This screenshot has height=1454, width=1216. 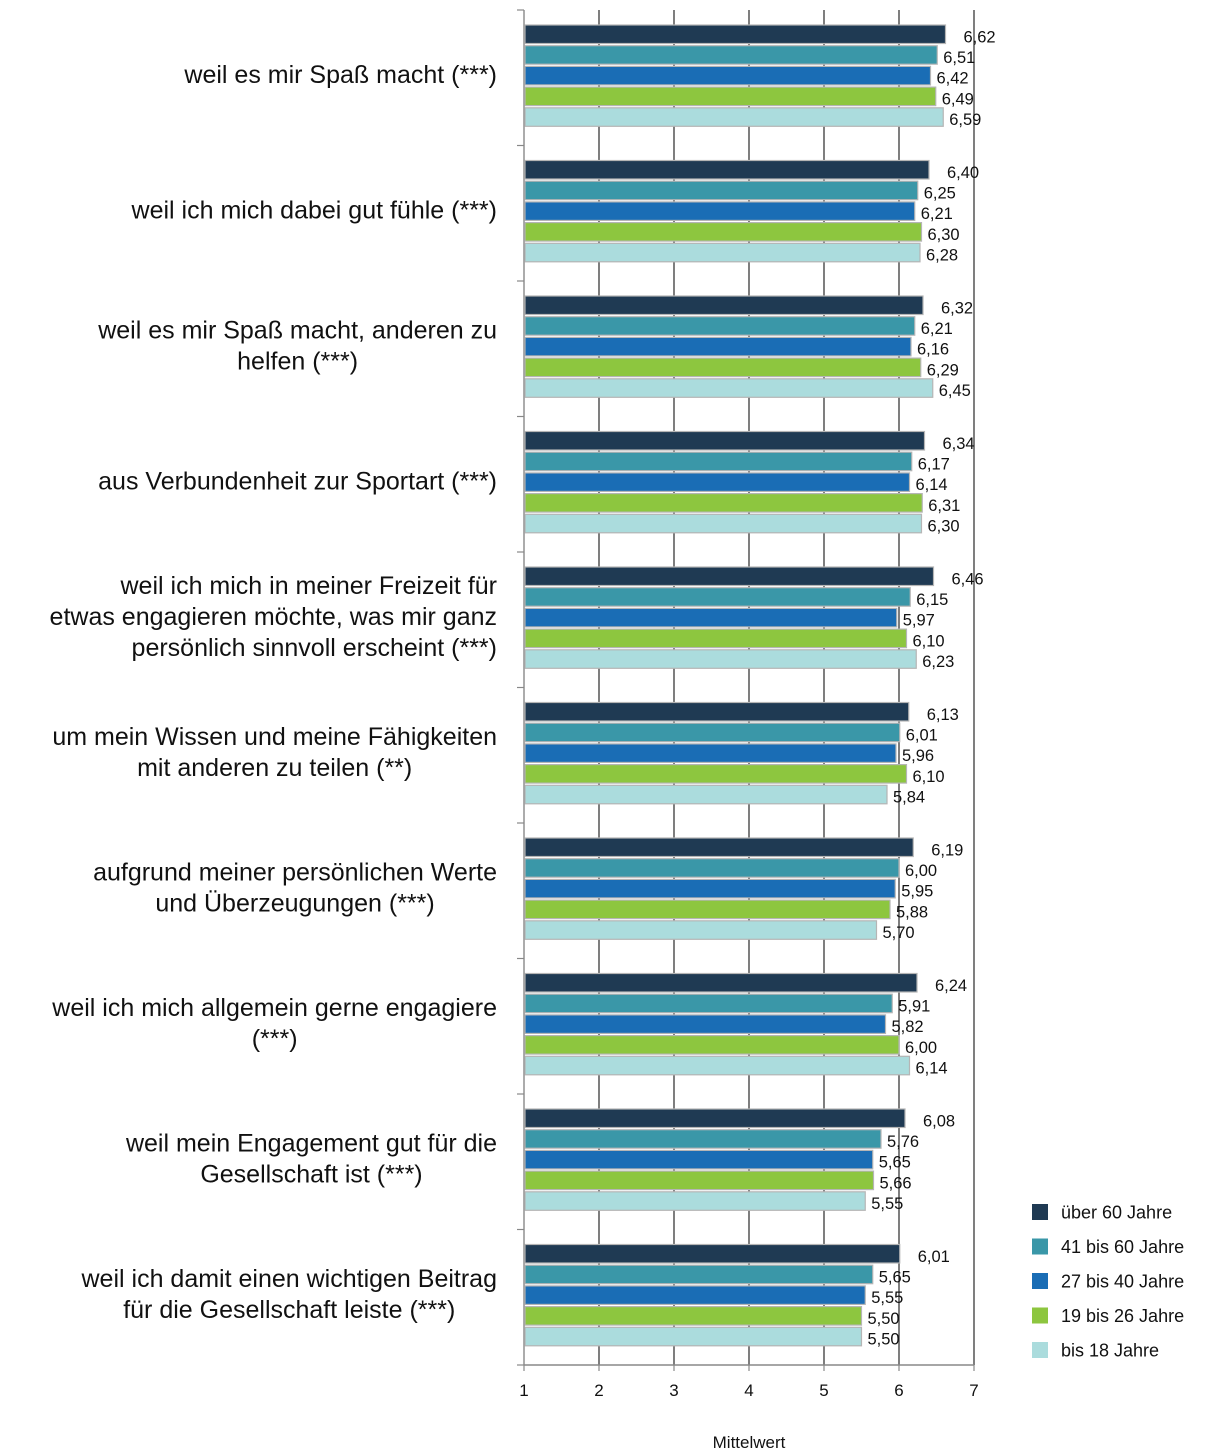 What do you see at coordinates (311, 1174) in the screenshot?
I see `category-label: Gesellschaft ist (***)` at bounding box center [311, 1174].